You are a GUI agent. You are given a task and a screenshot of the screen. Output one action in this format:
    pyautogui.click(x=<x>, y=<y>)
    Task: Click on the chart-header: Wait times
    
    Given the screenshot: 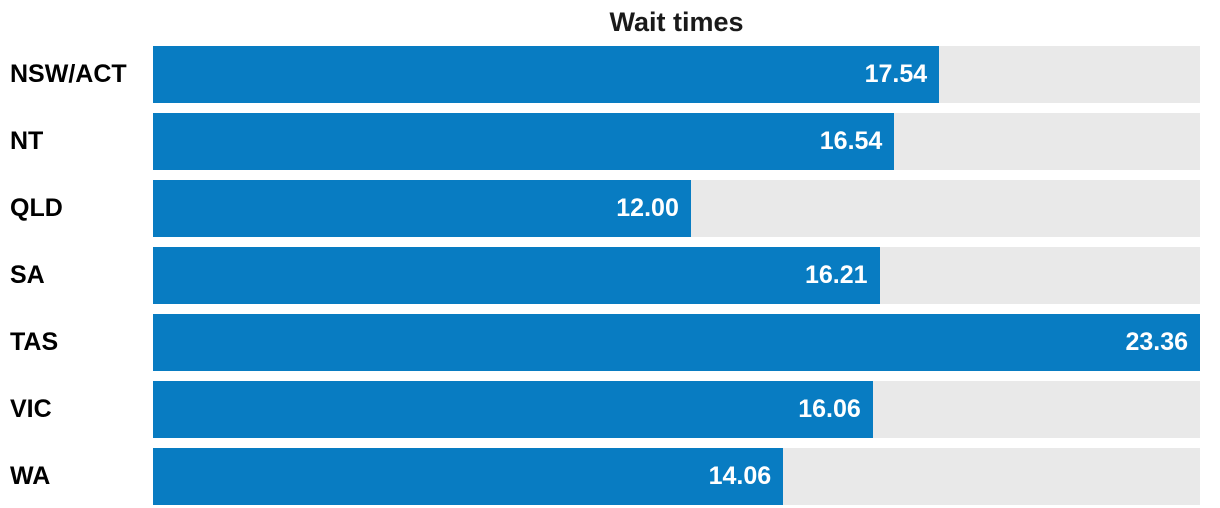 What is the action you would take?
    pyautogui.click(x=600, y=23)
    